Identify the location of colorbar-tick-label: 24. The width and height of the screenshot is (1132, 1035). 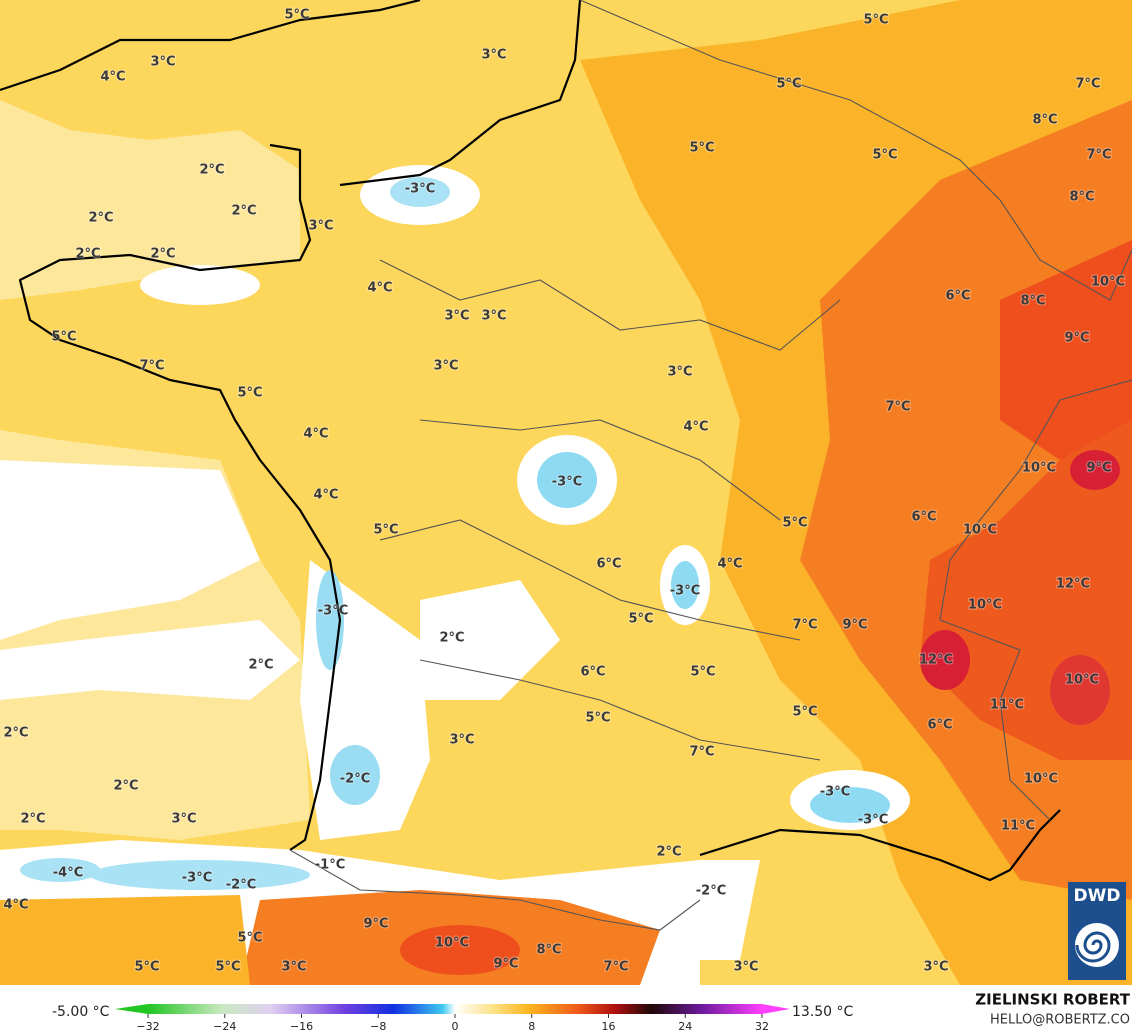
(685, 1026).